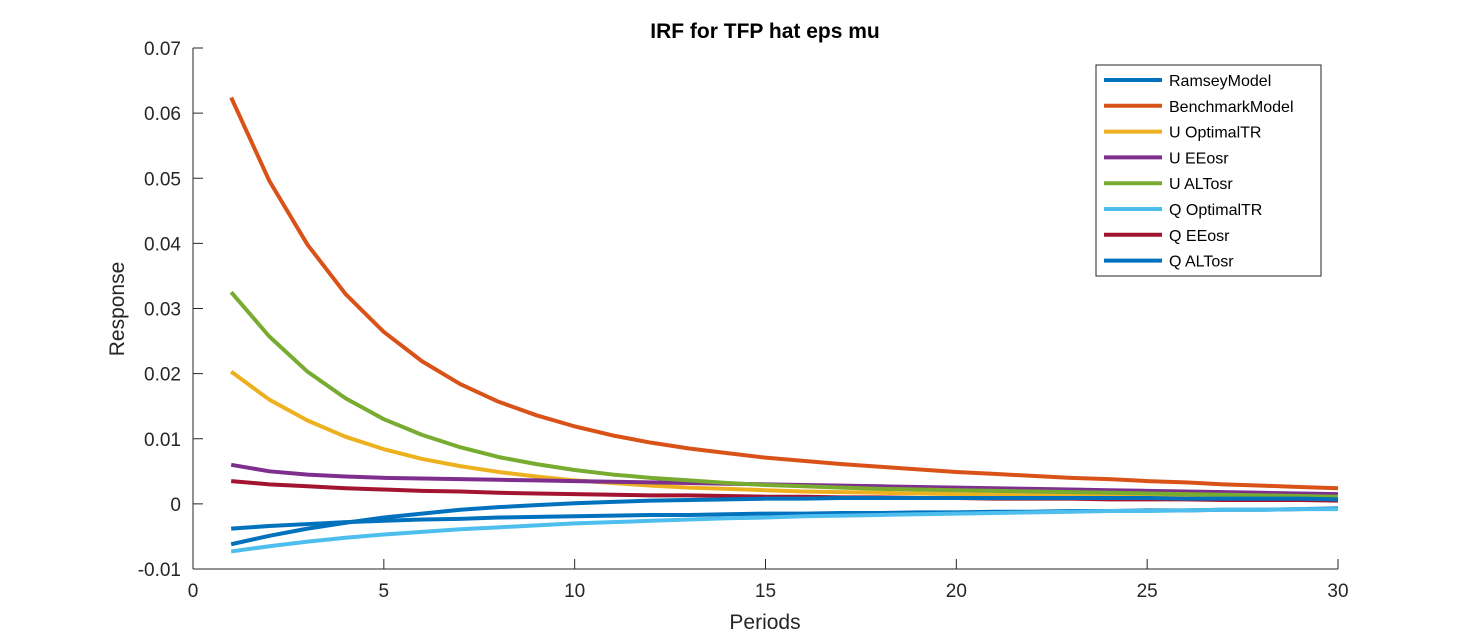 The image size is (1478, 639). Describe the element at coordinates (1199, 236) in the screenshot. I see `legend-label: Q EEosr` at that location.